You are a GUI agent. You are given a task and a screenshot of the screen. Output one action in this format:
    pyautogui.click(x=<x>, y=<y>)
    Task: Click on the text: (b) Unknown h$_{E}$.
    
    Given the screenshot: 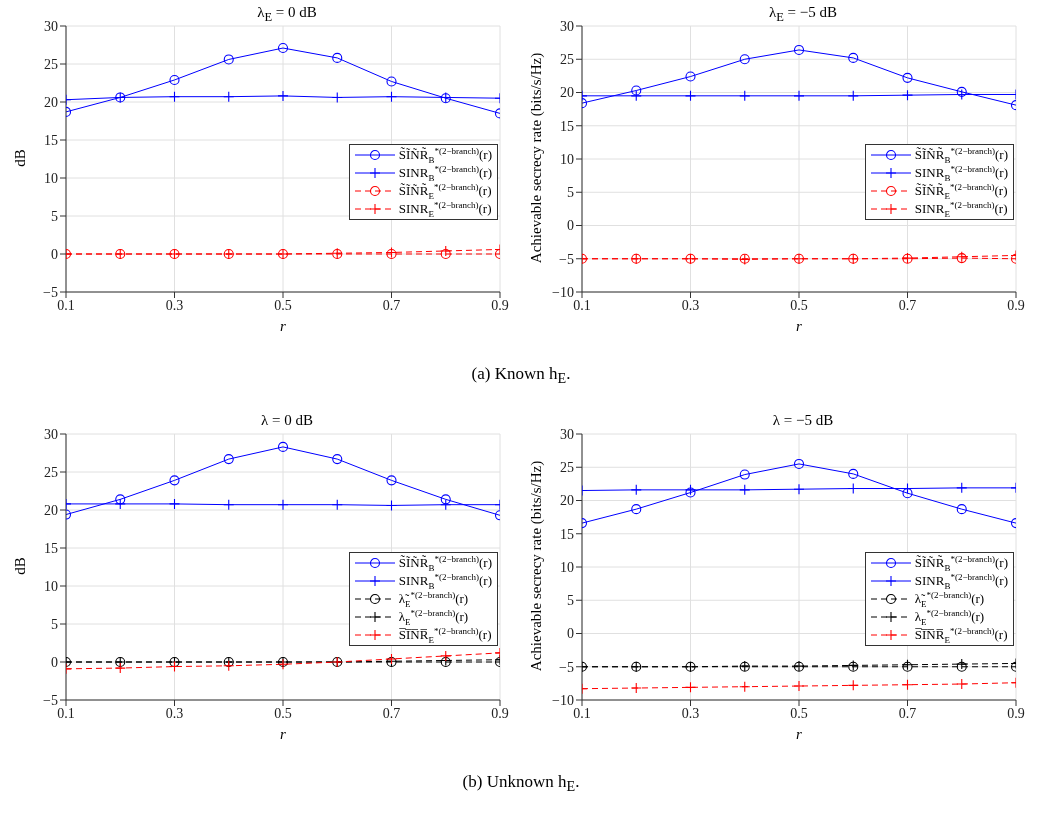 What is the action you would take?
    pyautogui.click(x=521, y=784)
    